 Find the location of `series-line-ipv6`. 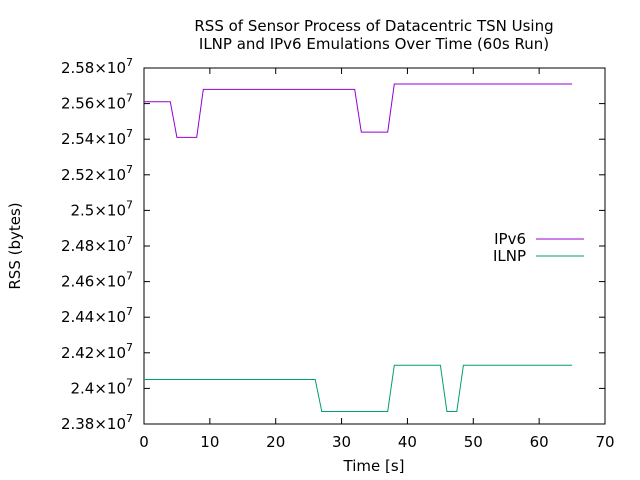

series-line-ipv6 is located at coordinates (358, 110).